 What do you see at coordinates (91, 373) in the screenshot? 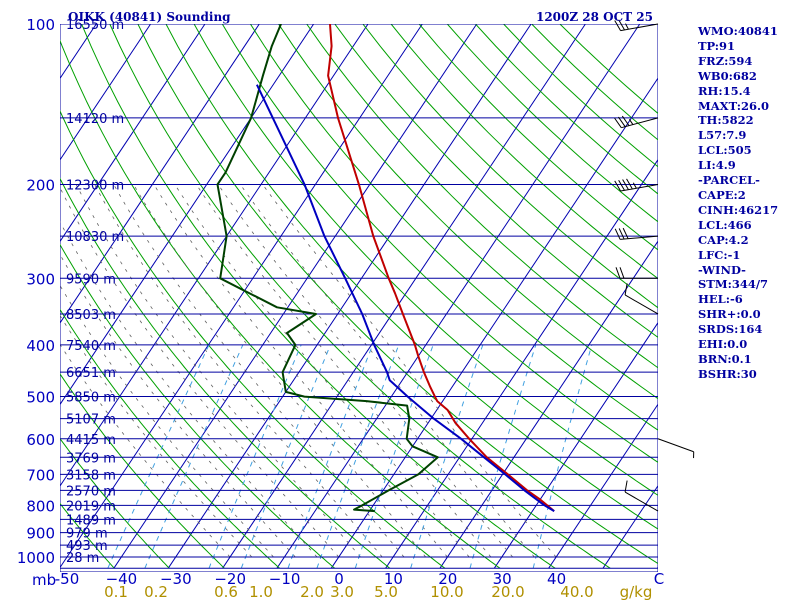
I see `height-label: 6651 m` at bounding box center [91, 373].